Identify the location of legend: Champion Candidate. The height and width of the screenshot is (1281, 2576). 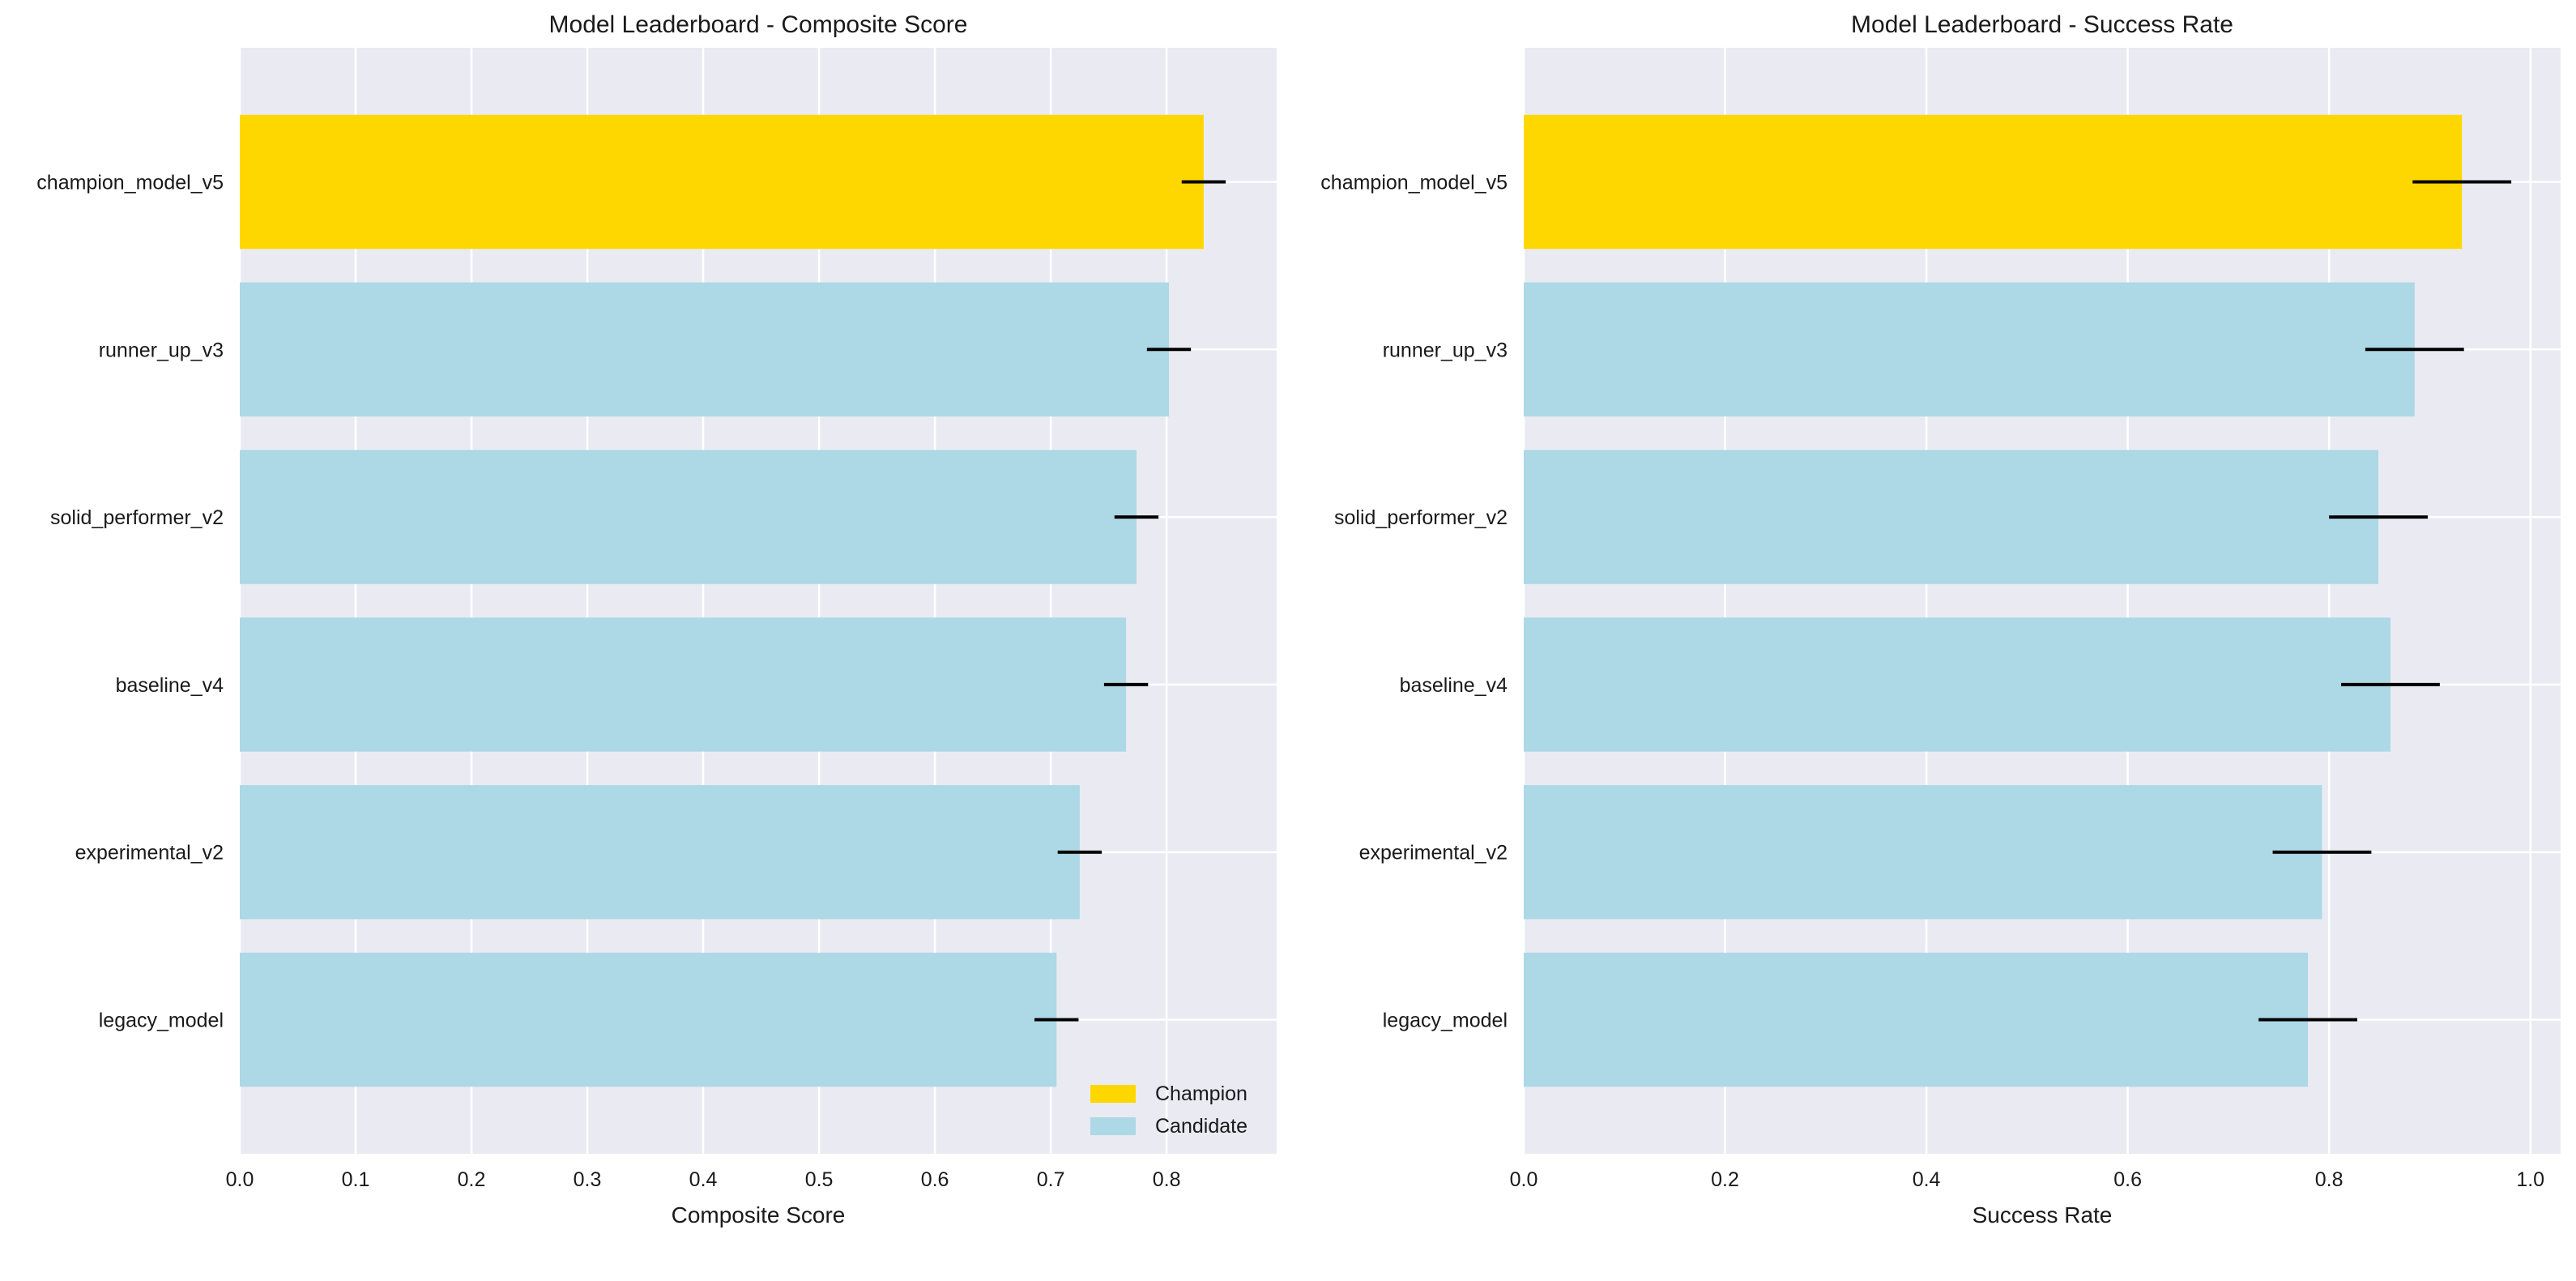
(1168, 1110).